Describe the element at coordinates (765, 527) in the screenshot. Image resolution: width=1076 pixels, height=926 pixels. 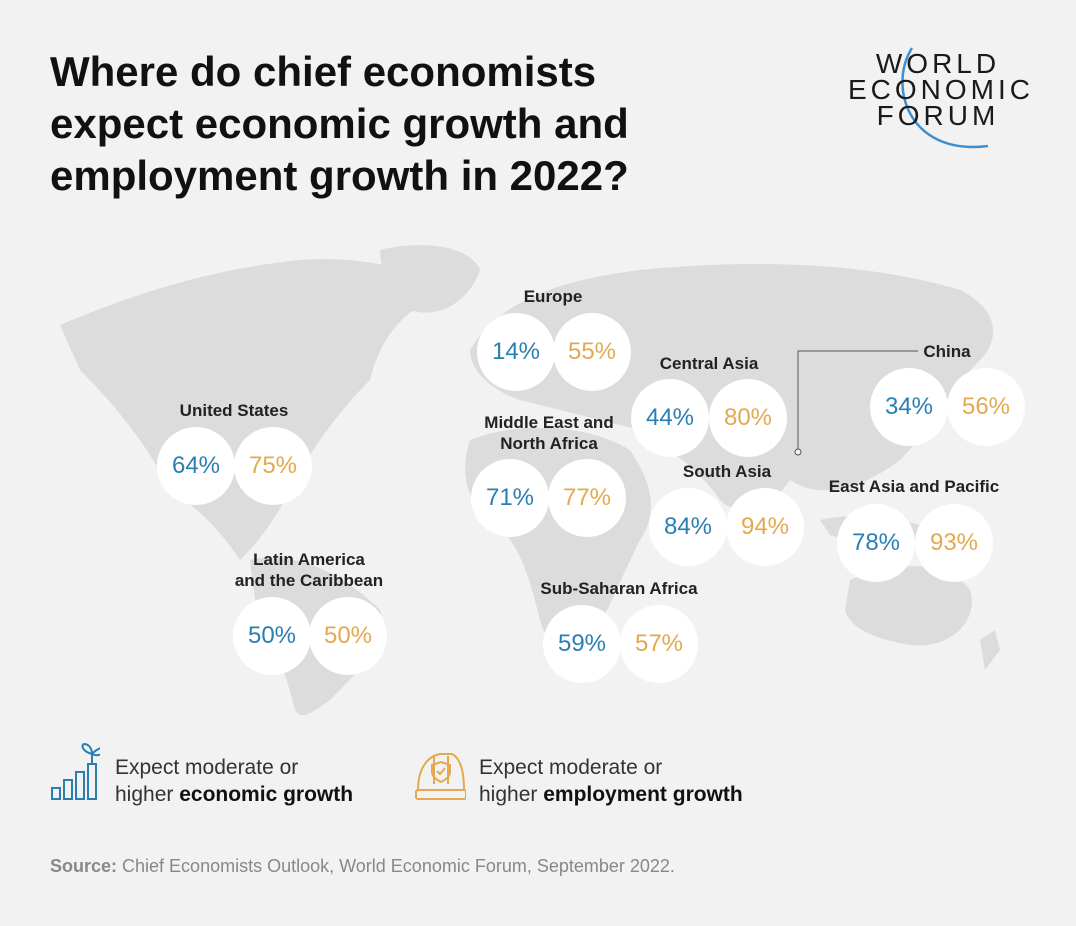
I see `employment-growth-value: 94%` at that location.